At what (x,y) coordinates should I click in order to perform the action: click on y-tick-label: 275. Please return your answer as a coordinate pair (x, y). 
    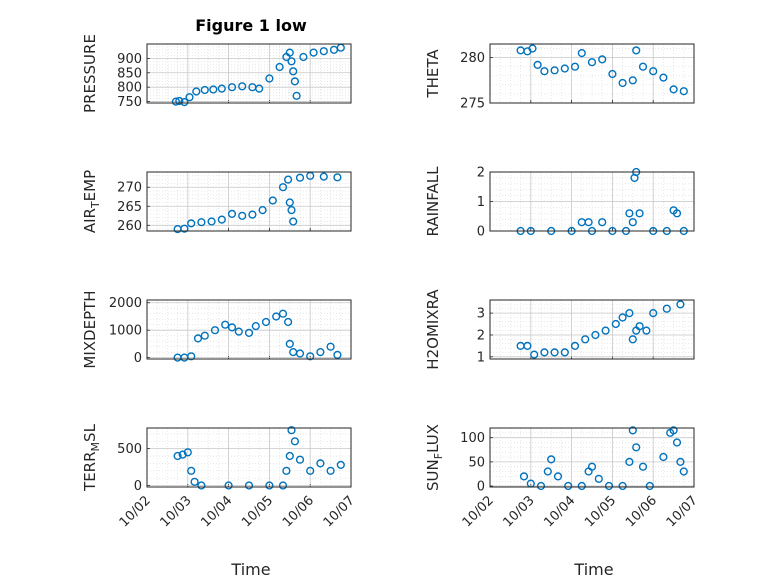
    Looking at the image, I should click on (472, 104).